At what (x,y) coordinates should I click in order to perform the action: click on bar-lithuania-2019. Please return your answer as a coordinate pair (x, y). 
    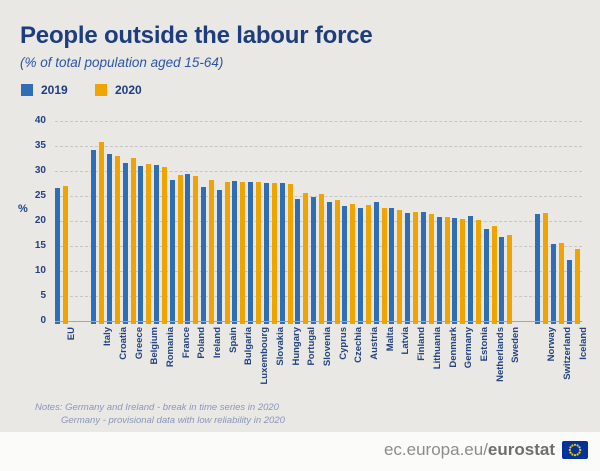
    Looking at the image, I should click on (423, 267).